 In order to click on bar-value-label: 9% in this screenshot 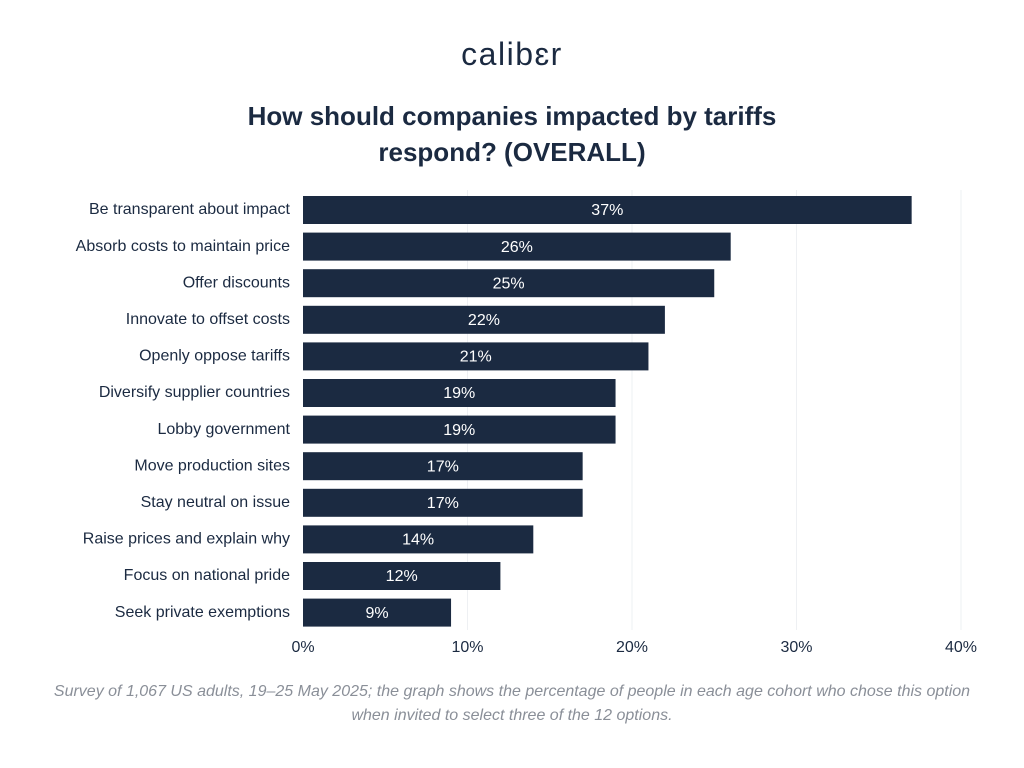, I will do `click(376, 613)`.